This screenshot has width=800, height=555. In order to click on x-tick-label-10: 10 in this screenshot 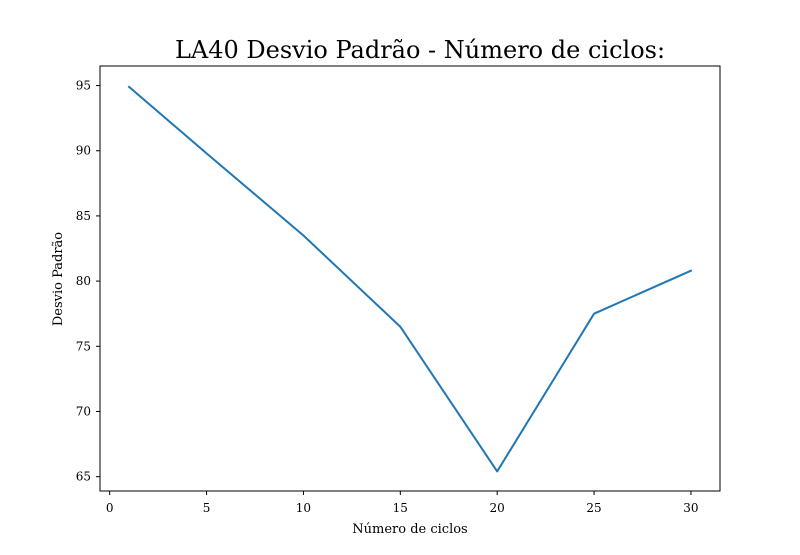, I will do `click(303, 508)`.